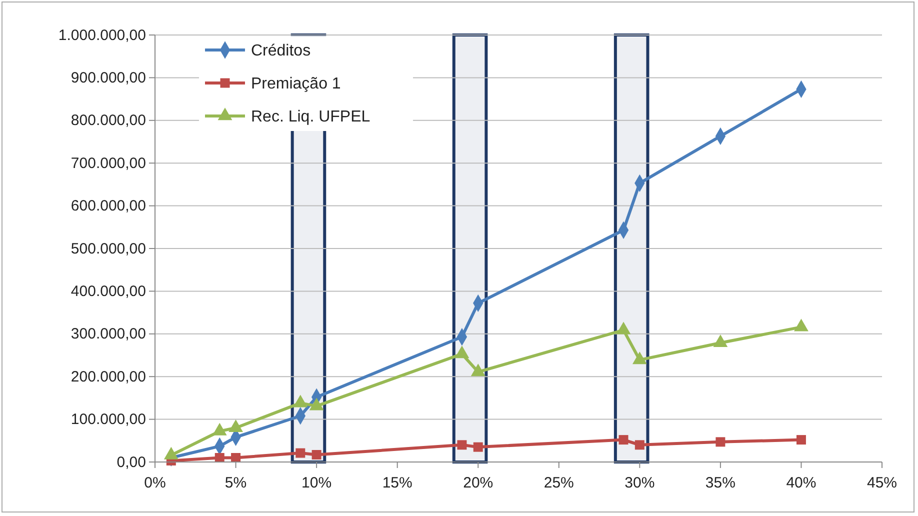  I want to click on y-tick-label: 600.000,00, so click(108, 206).